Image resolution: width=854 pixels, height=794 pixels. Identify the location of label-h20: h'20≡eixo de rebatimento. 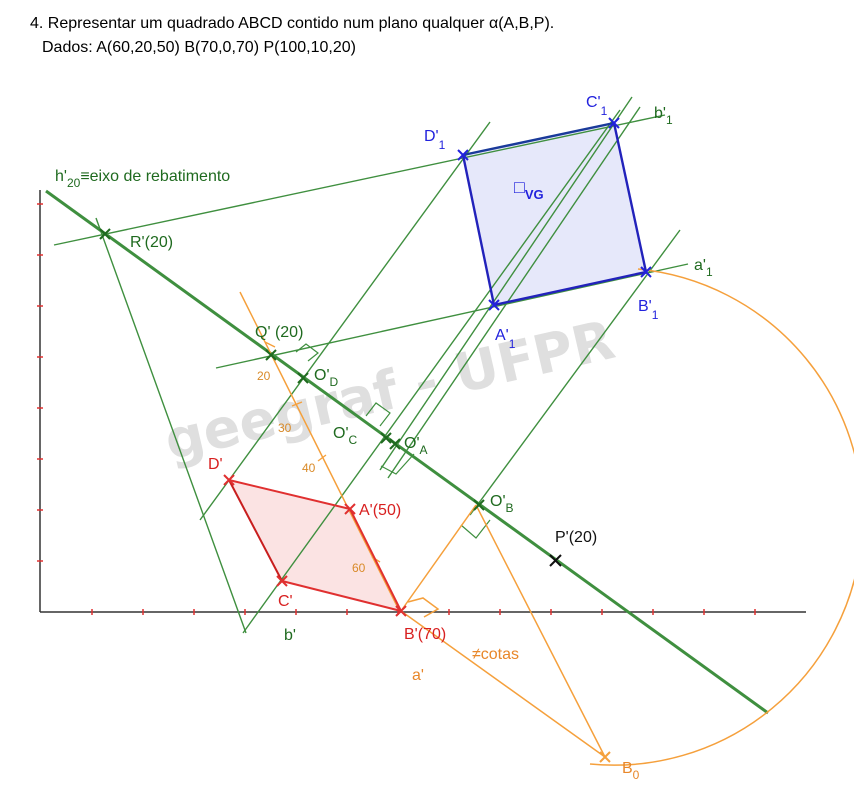
(142, 179).